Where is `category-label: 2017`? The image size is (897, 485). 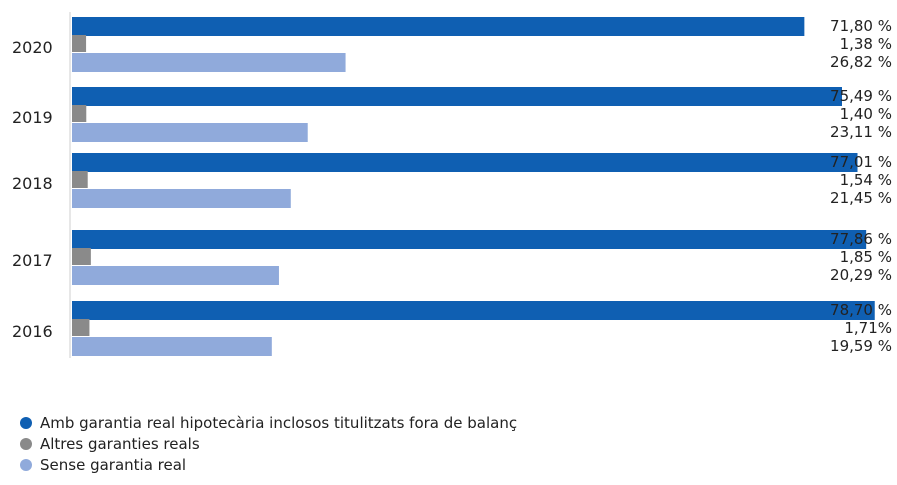 category-label: 2017 is located at coordinates (32, 260).